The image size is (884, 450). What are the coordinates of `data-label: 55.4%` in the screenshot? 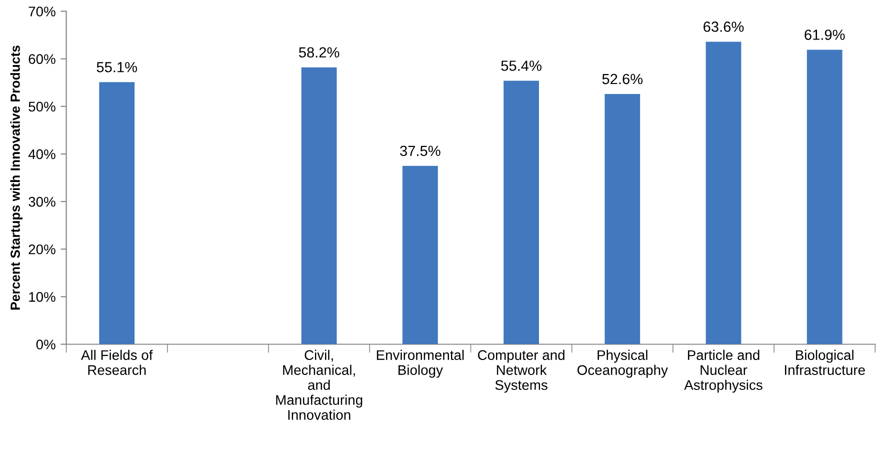 It's located at (521, 65).